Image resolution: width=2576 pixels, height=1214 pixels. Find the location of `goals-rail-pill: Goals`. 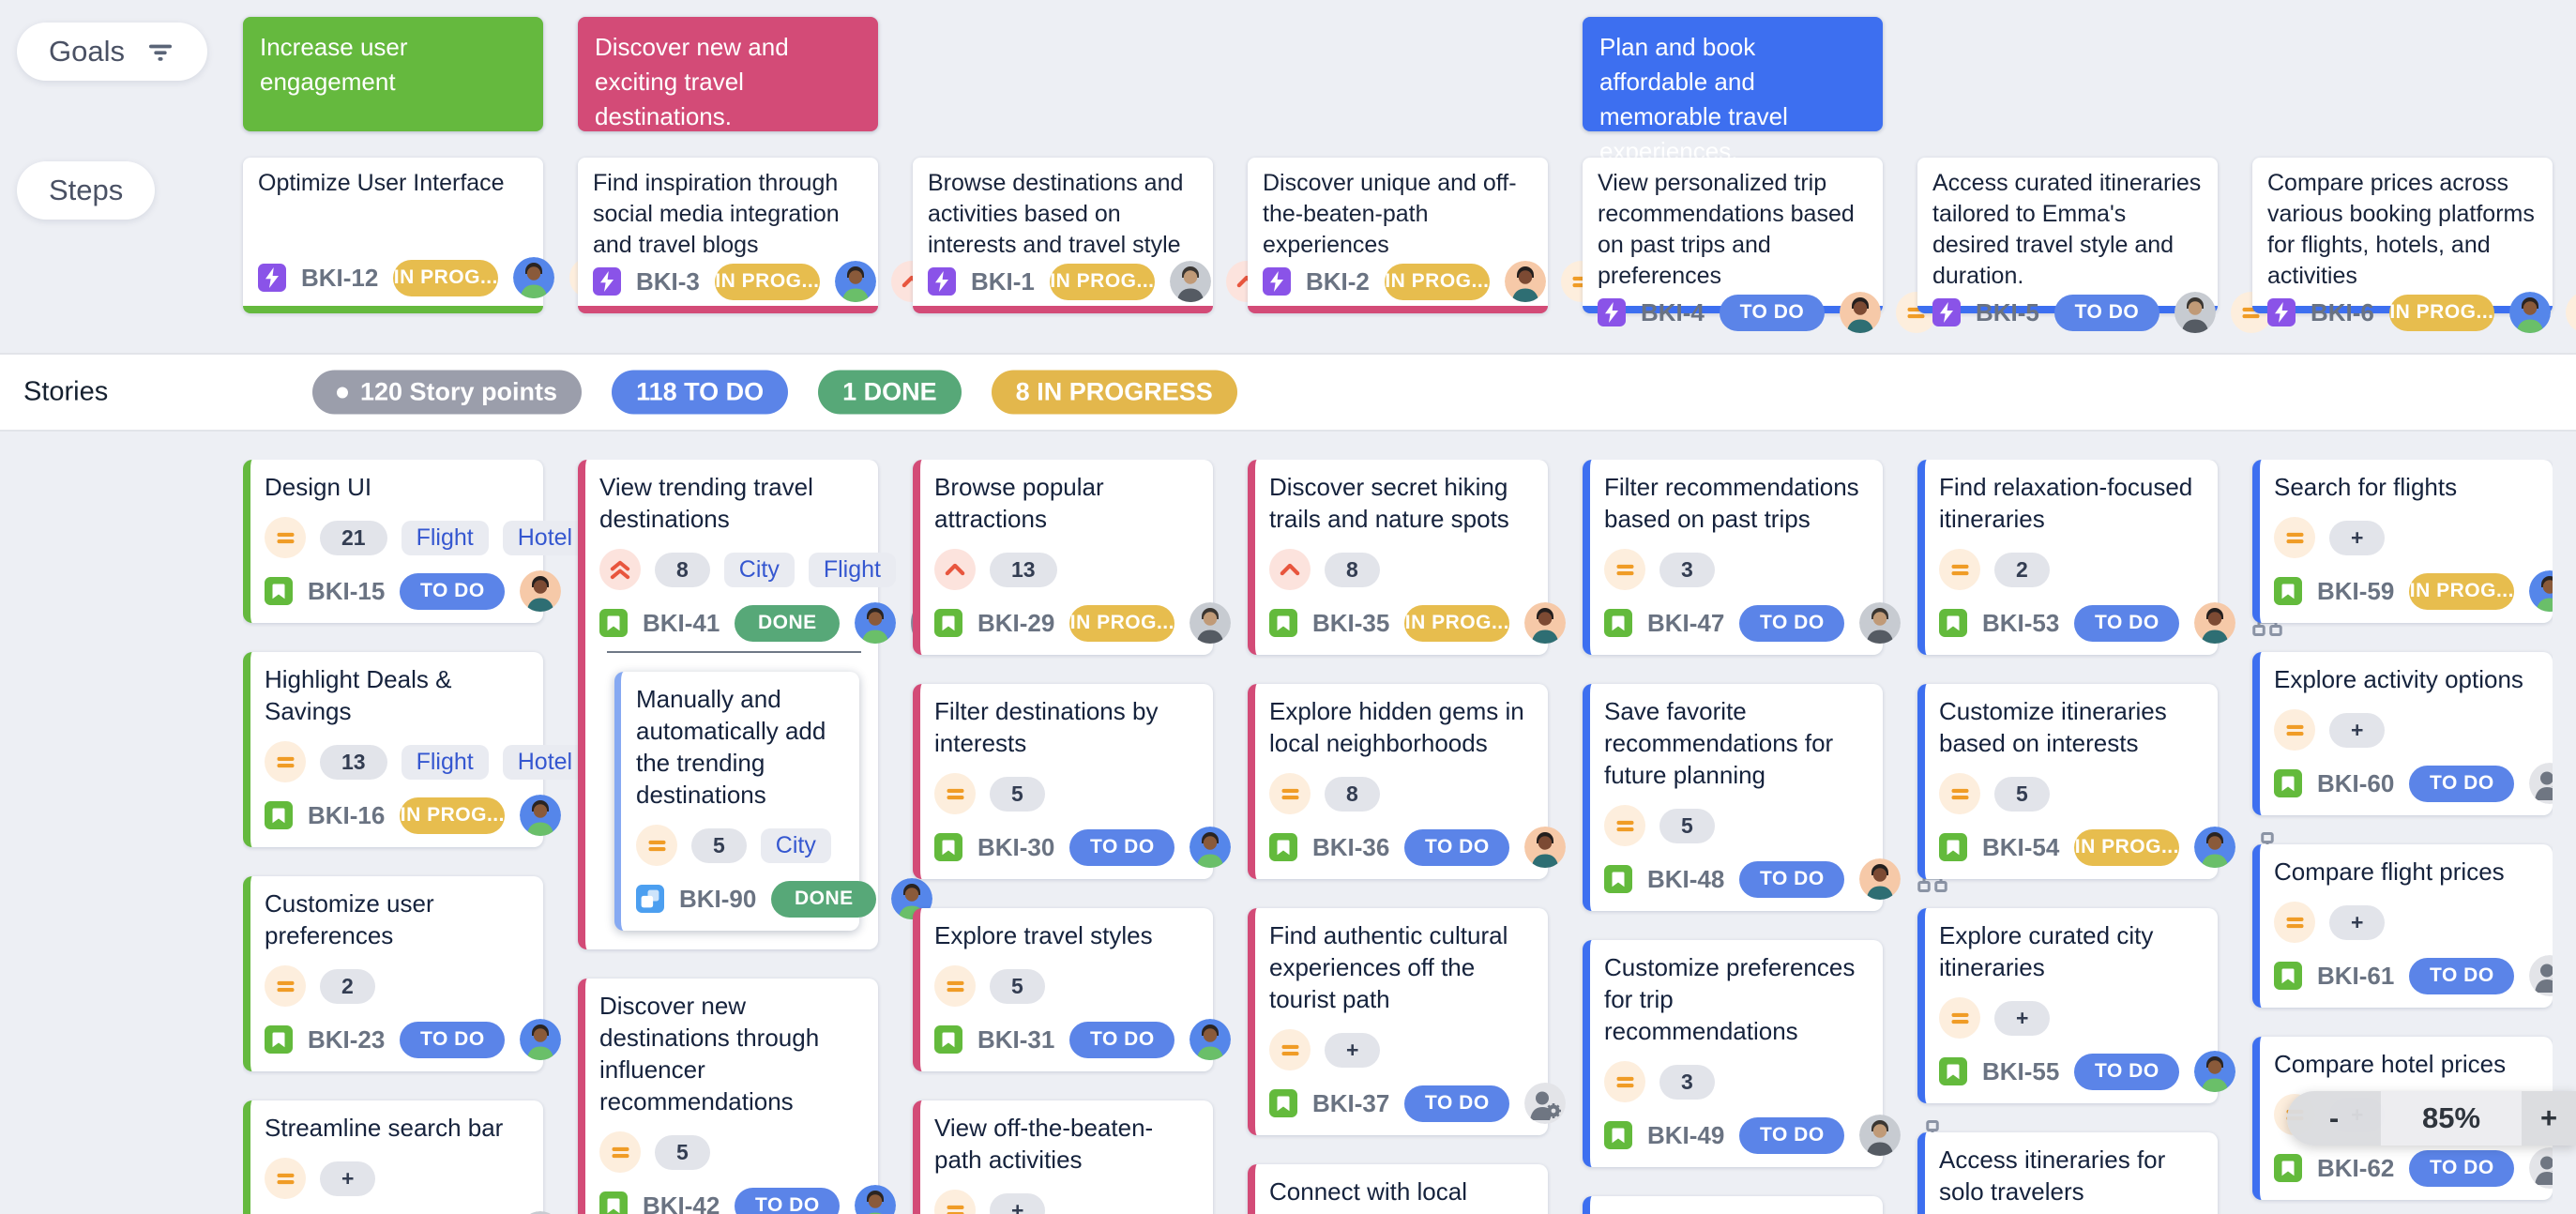

goals-rail-pill: Goals is located at coordinates (112, 52).